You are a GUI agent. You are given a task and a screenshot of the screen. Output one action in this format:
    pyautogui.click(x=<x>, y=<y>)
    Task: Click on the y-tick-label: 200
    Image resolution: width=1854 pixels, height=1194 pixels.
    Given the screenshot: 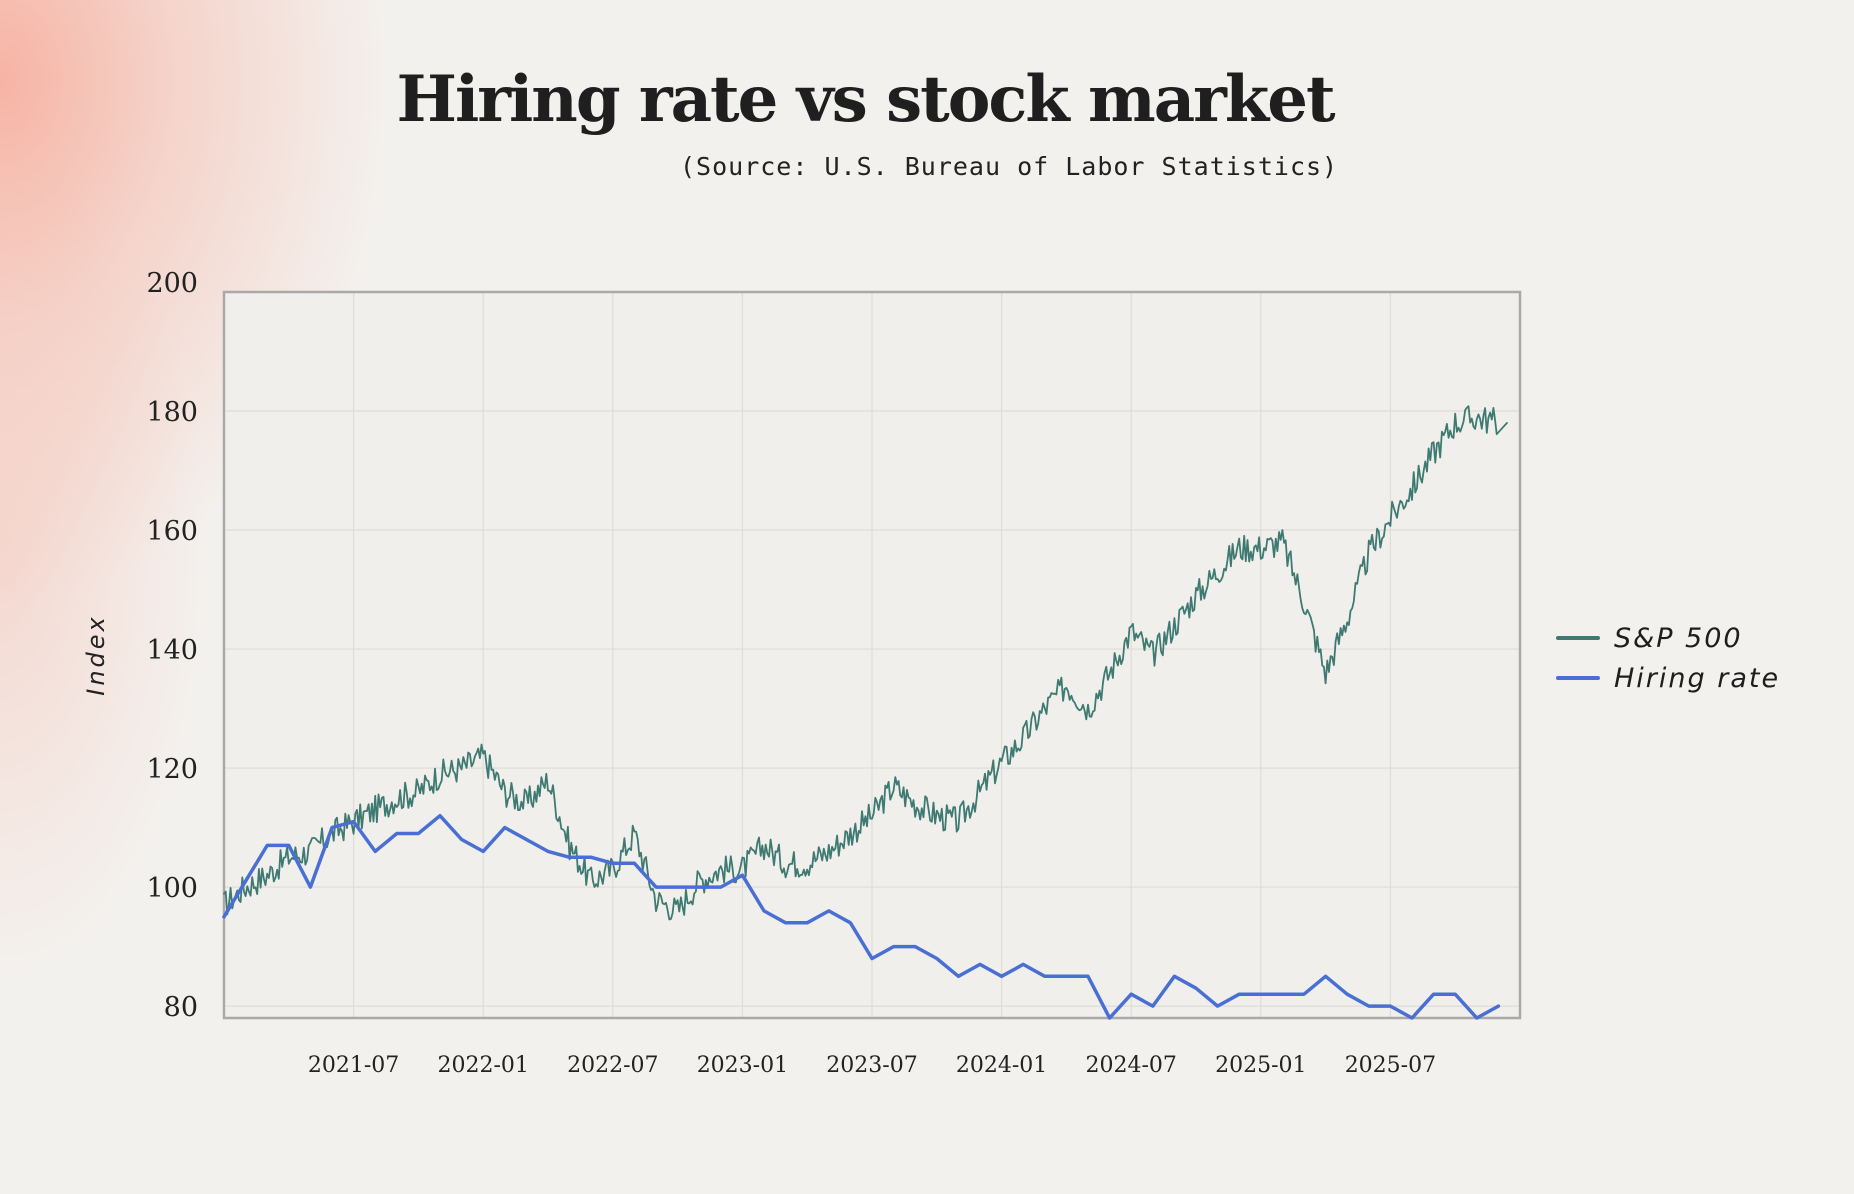 What is the action you would take?
    pyautogui.click(x=172, y=283)
    